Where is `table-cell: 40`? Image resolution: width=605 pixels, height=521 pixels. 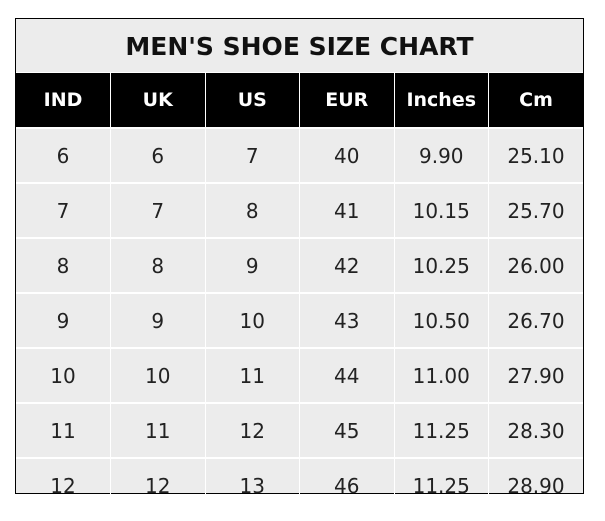 table-cell: 40 is located at coordinates (346, 155).